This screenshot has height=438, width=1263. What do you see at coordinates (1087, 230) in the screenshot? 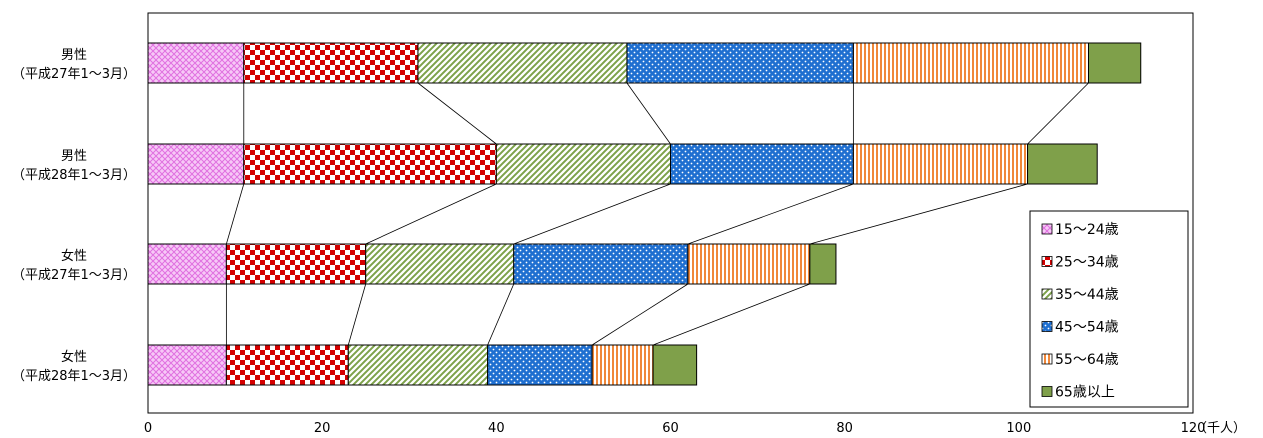
I see `legend-label: 15～24歳` at bounding box center [1087, 230].